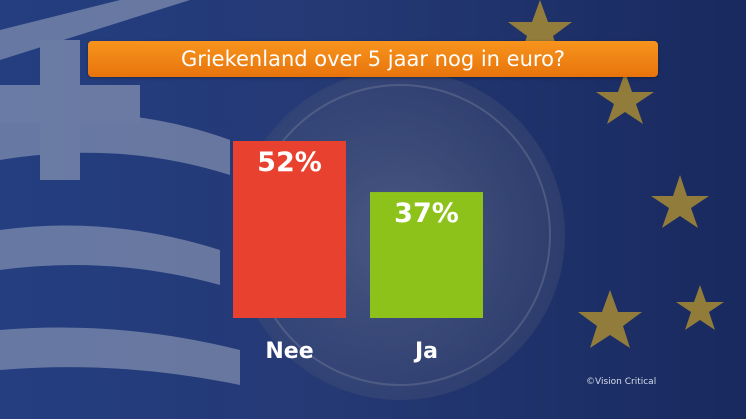  I want to click on category-label-ja: Ja, so click(425, 351).